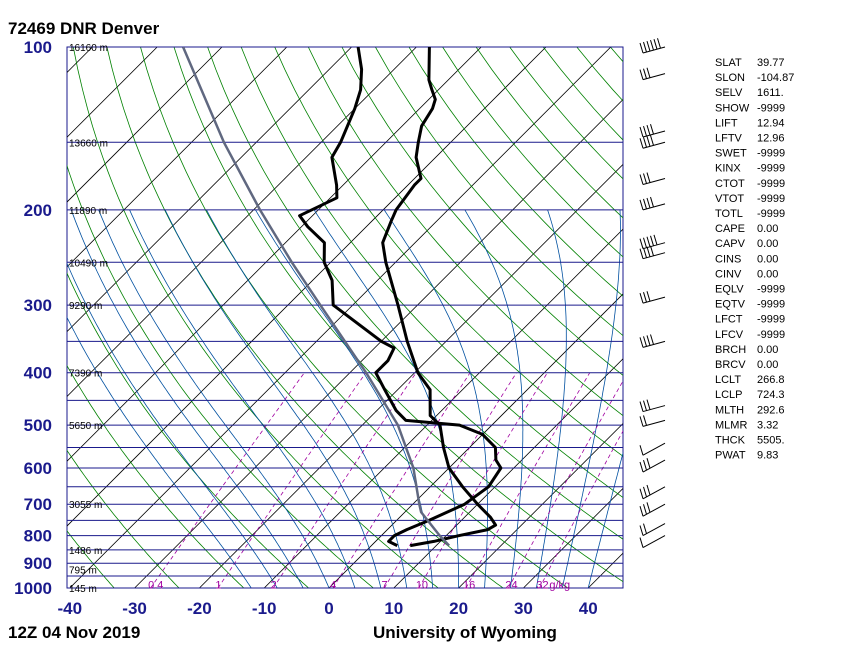 This screenshot has width=841, height=645. I want to click on temperature-axis-labels: -40 -30 -20 -10 0 10 20 30 40, so click(328, 608).